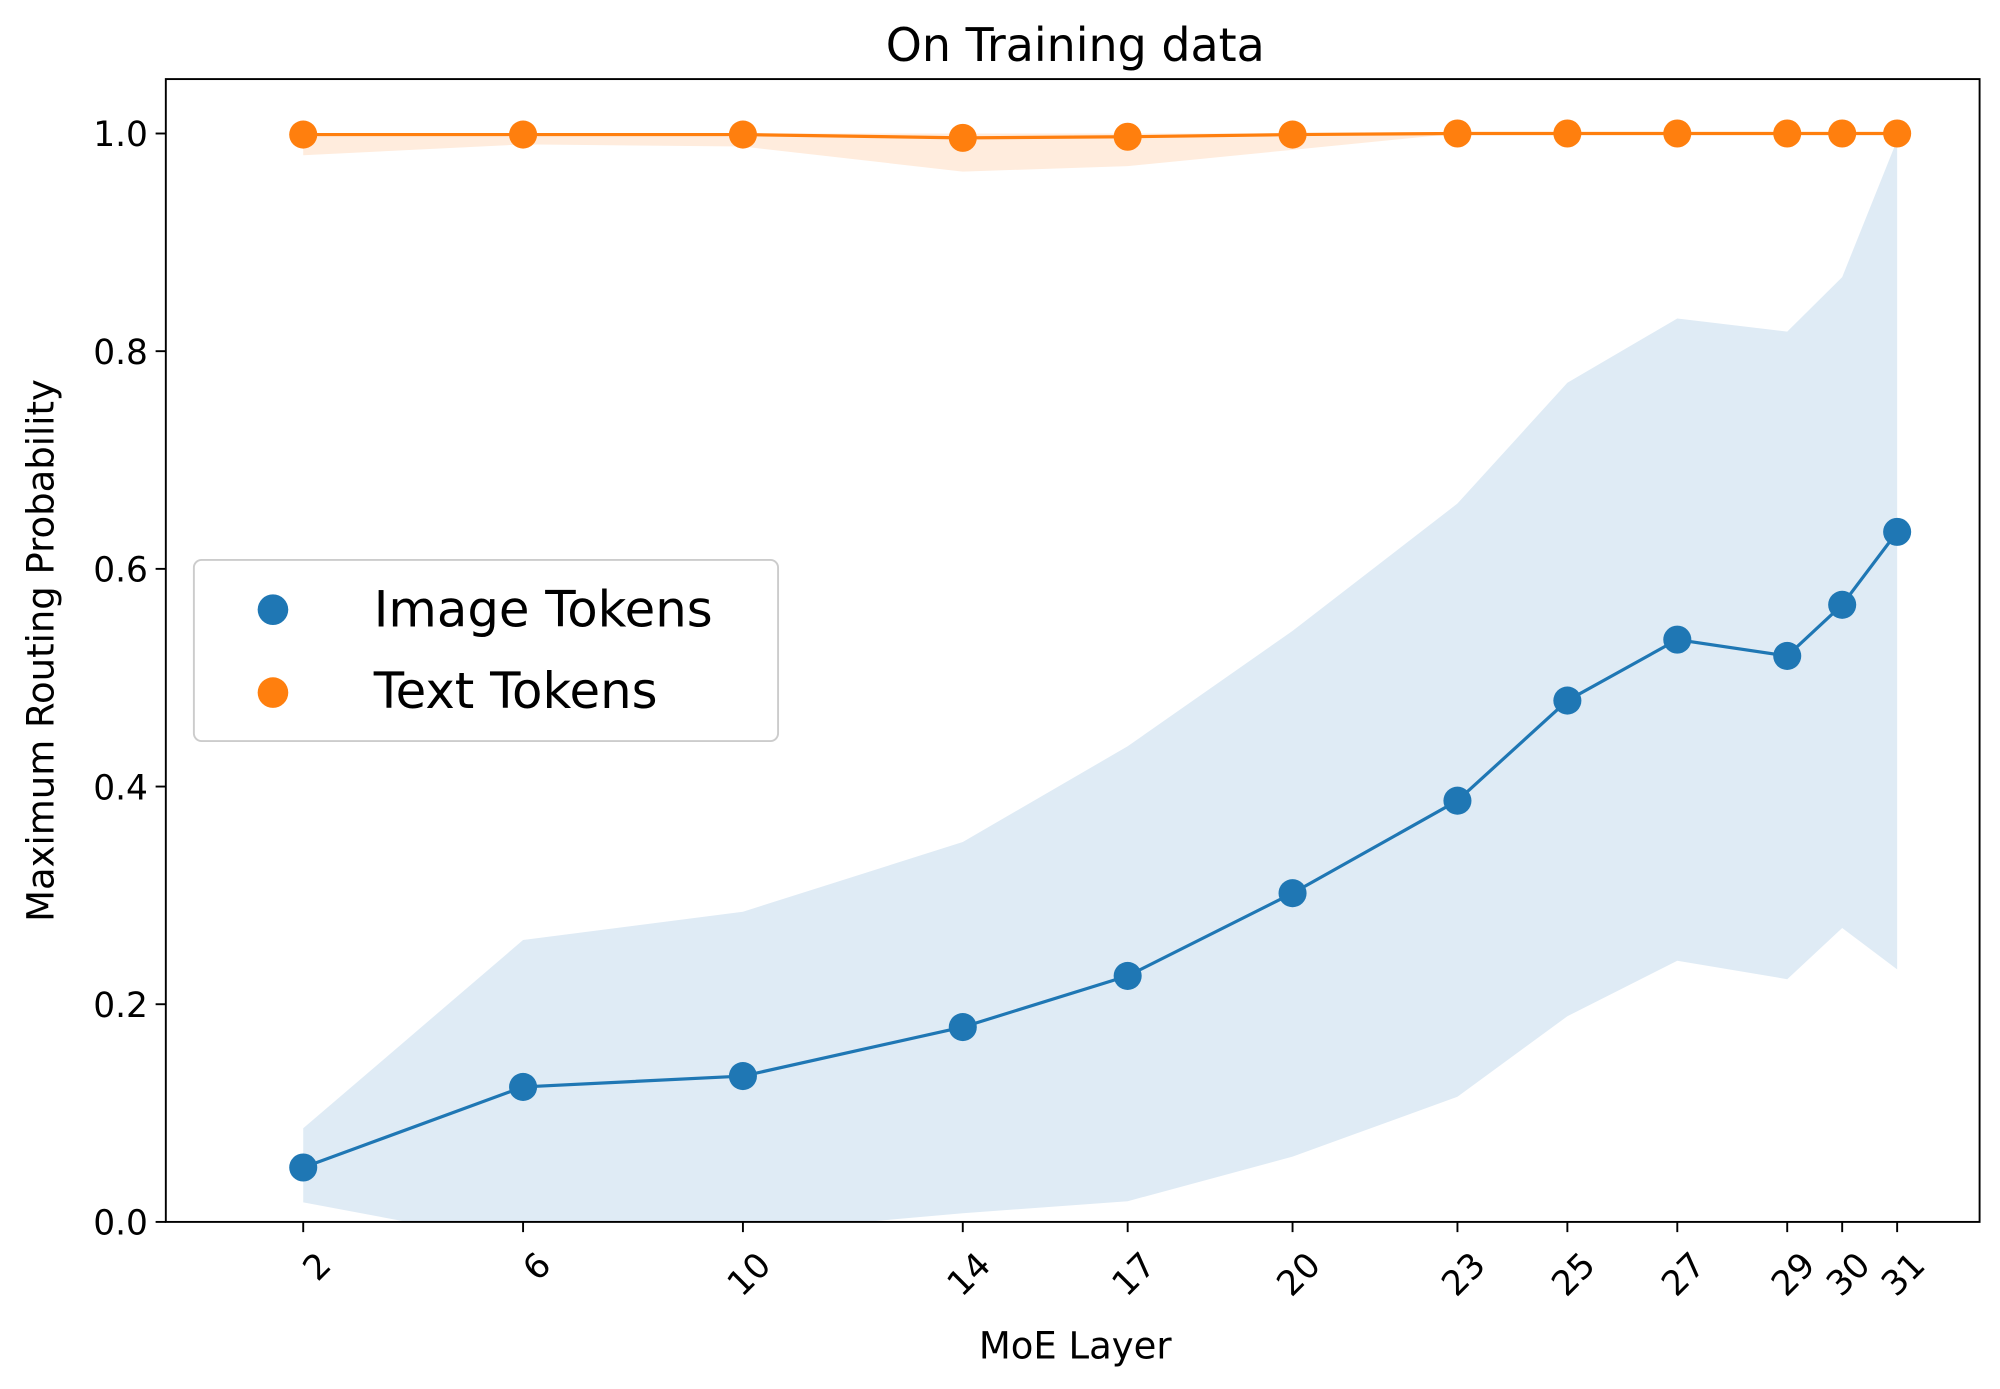 Image resolution: width=2000 pixels, height=1389 pixels. What do you see at coordinates (515, 691) in the screenshot?
I see `legend-label-text: Text Tokens` at bounding box center [515, 691].